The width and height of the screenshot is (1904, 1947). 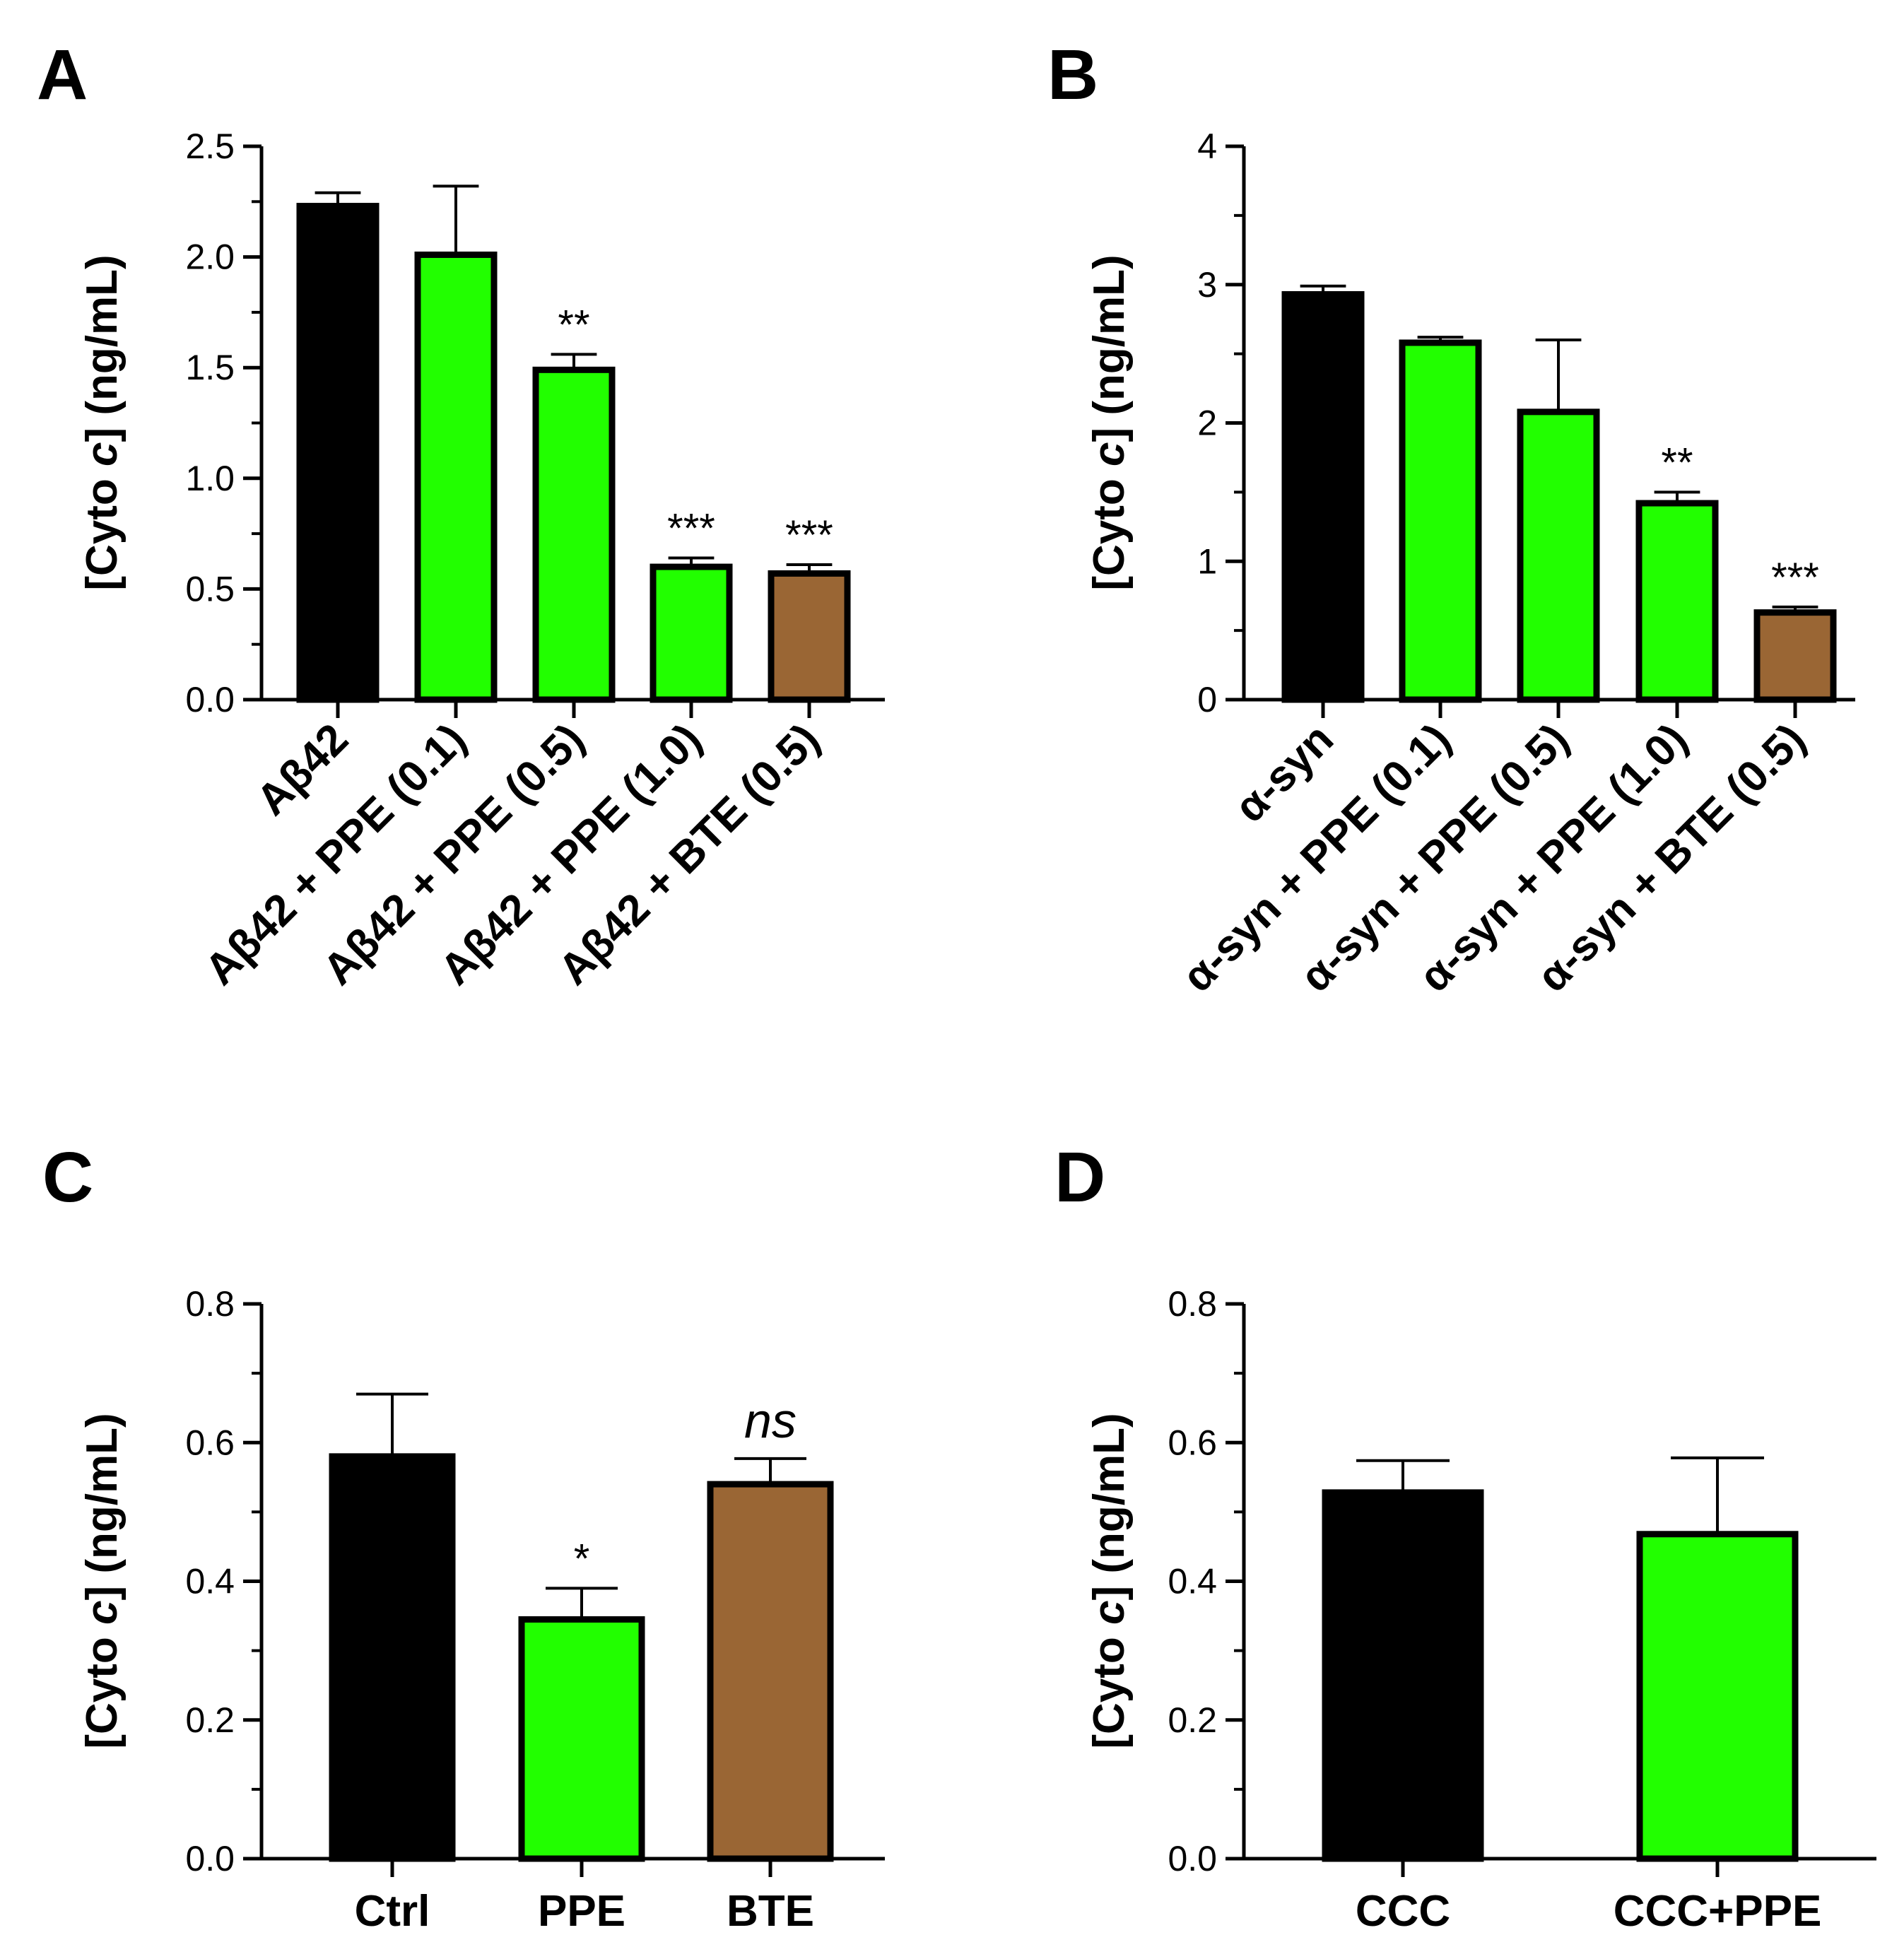 I want to click on panel-letter: D, so click(x=1079, y=1177).